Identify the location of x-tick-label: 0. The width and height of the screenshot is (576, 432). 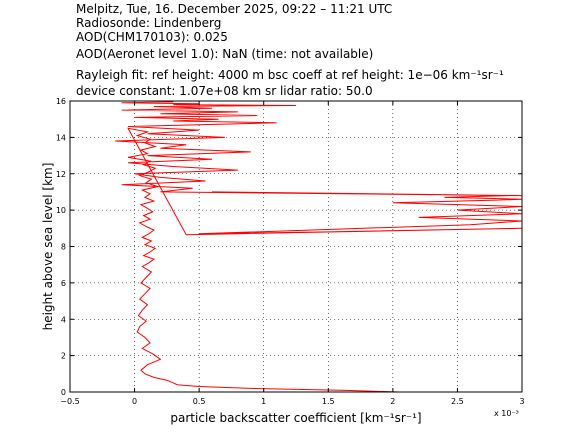
(134, 401).